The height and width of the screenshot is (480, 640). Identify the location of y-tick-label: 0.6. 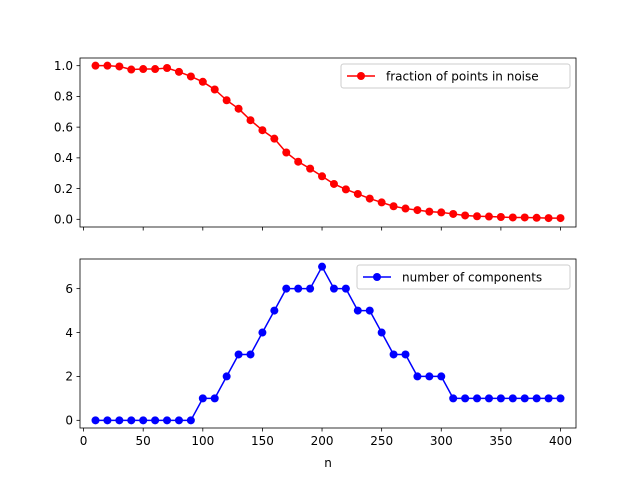
(63, 127).